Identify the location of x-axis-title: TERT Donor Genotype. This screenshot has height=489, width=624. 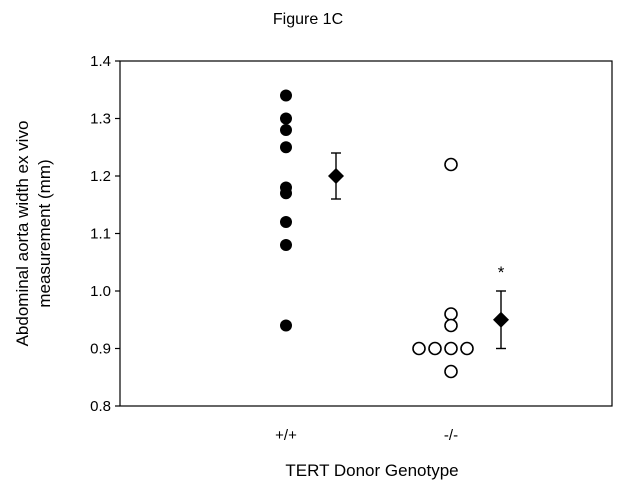
(371, 470).